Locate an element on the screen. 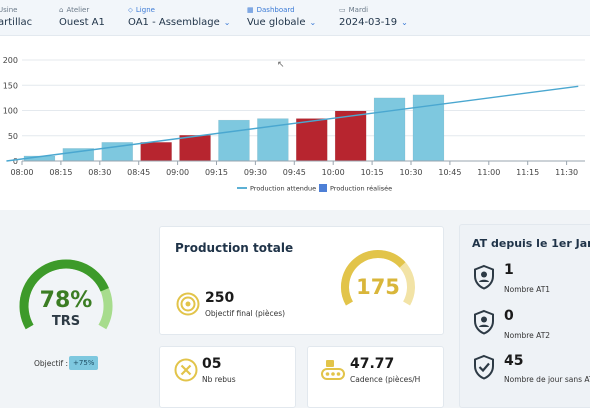 This screenshot has height=408, width=590. trs-gauge-fill is located at coordinates (64, 294).